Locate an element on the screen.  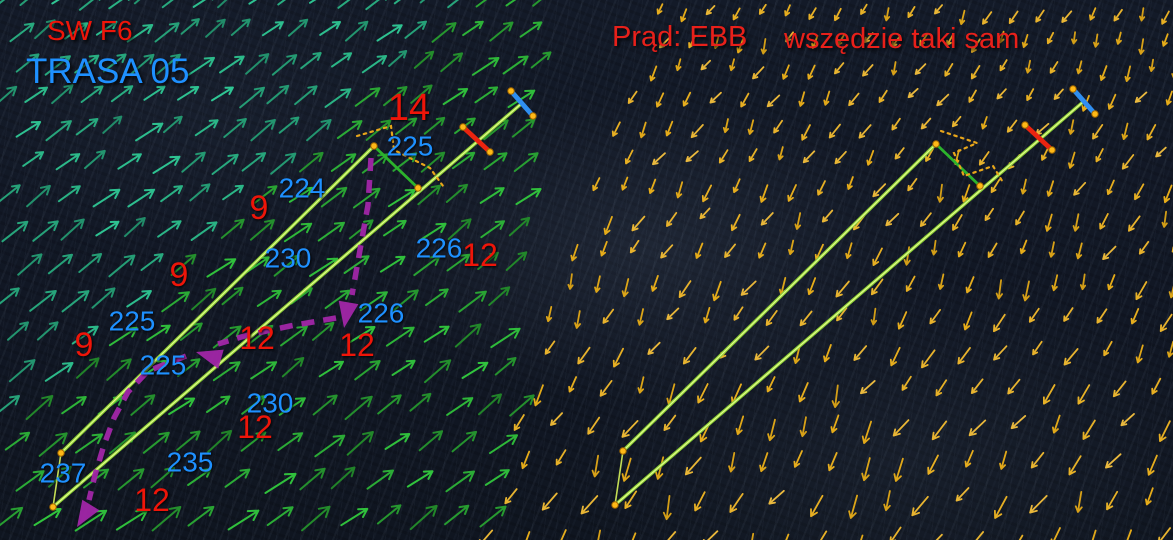
course-annotation-blue: 225 is located at coordinates (132, 321).